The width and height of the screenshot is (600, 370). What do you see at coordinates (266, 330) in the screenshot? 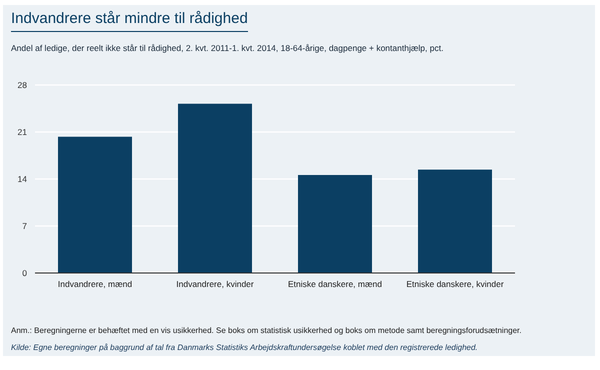
I see `text: Anm.: Beregningerne er behæftet med en vis usikkerhed. Se boks om statistisk usikkerhed og boks om metode samt beregningsforudsætninger.` at bounding box center [266, 330].